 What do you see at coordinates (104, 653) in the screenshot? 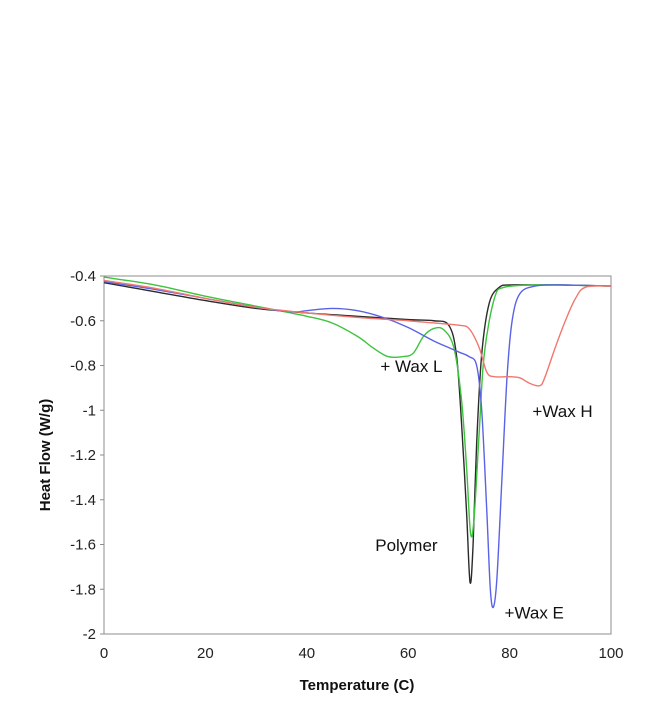
I see `x-tick-label: 0` at bounding box center [104, 653].